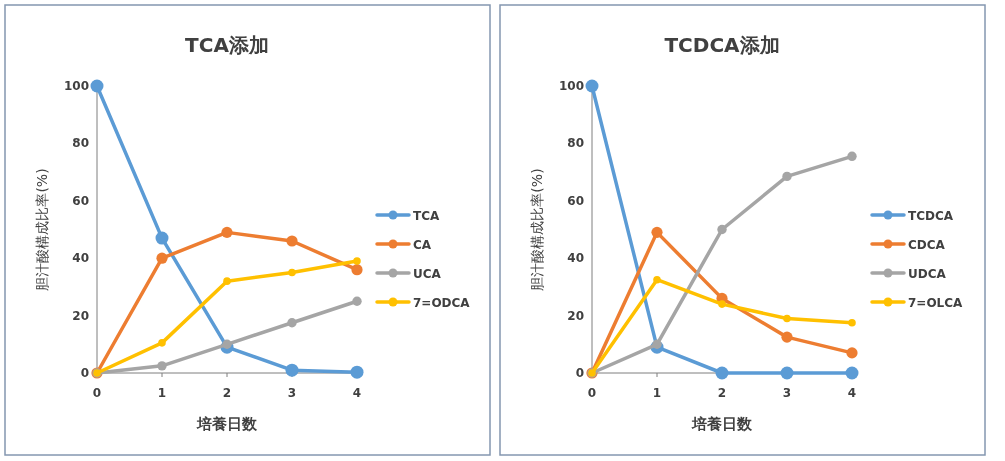 The height and width of the screenshot is (461, 1005). Describe the element at coordinates (927, 273) in the screenshot. I see `legend-label: UDCA` at that location.